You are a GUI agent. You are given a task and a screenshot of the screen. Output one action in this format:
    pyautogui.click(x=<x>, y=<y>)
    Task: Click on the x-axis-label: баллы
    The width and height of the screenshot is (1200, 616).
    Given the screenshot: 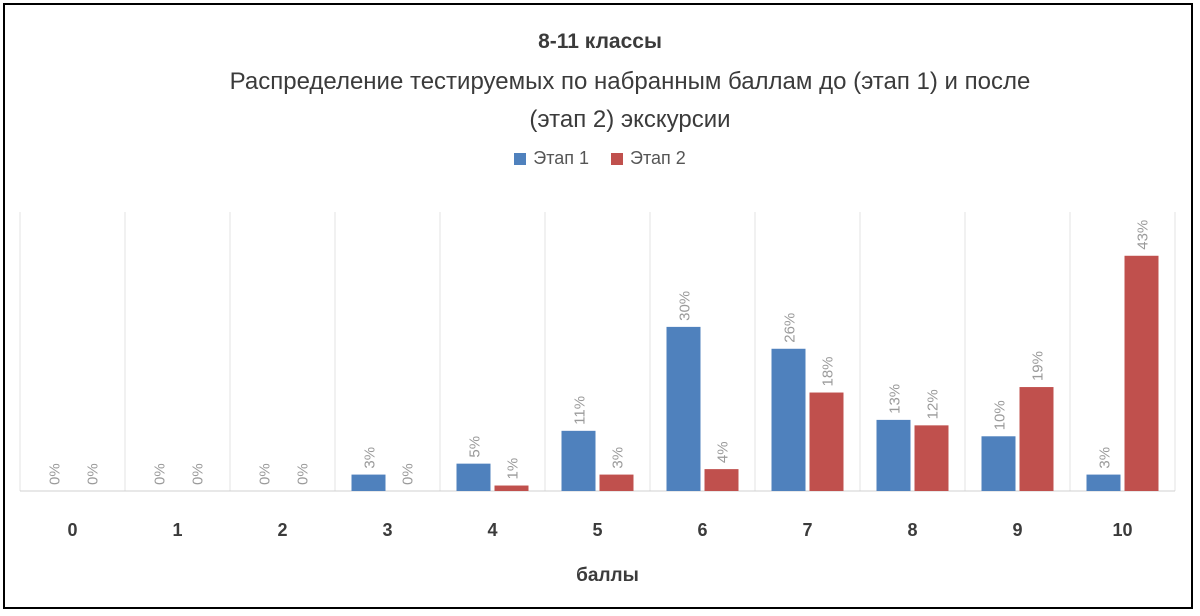 What is the action you would take?
    pyautogui.click(x=607, y=575)
    